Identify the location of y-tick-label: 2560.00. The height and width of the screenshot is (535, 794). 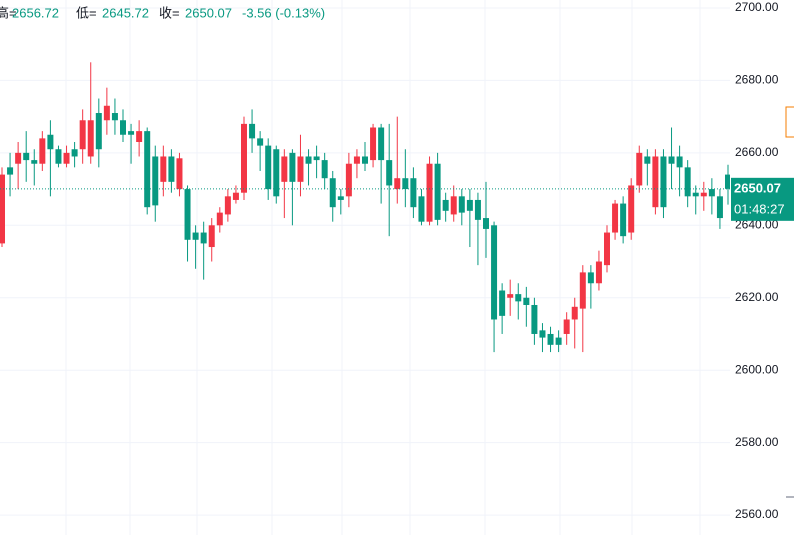
(757, 514).